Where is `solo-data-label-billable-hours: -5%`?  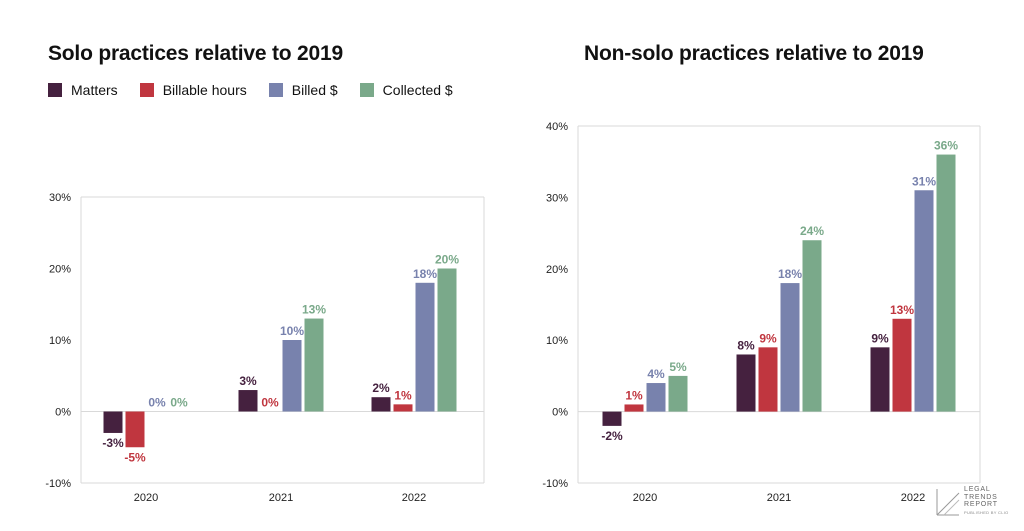 solo-data-label-billable-hours: -5% is located at coordinates (135, 457).